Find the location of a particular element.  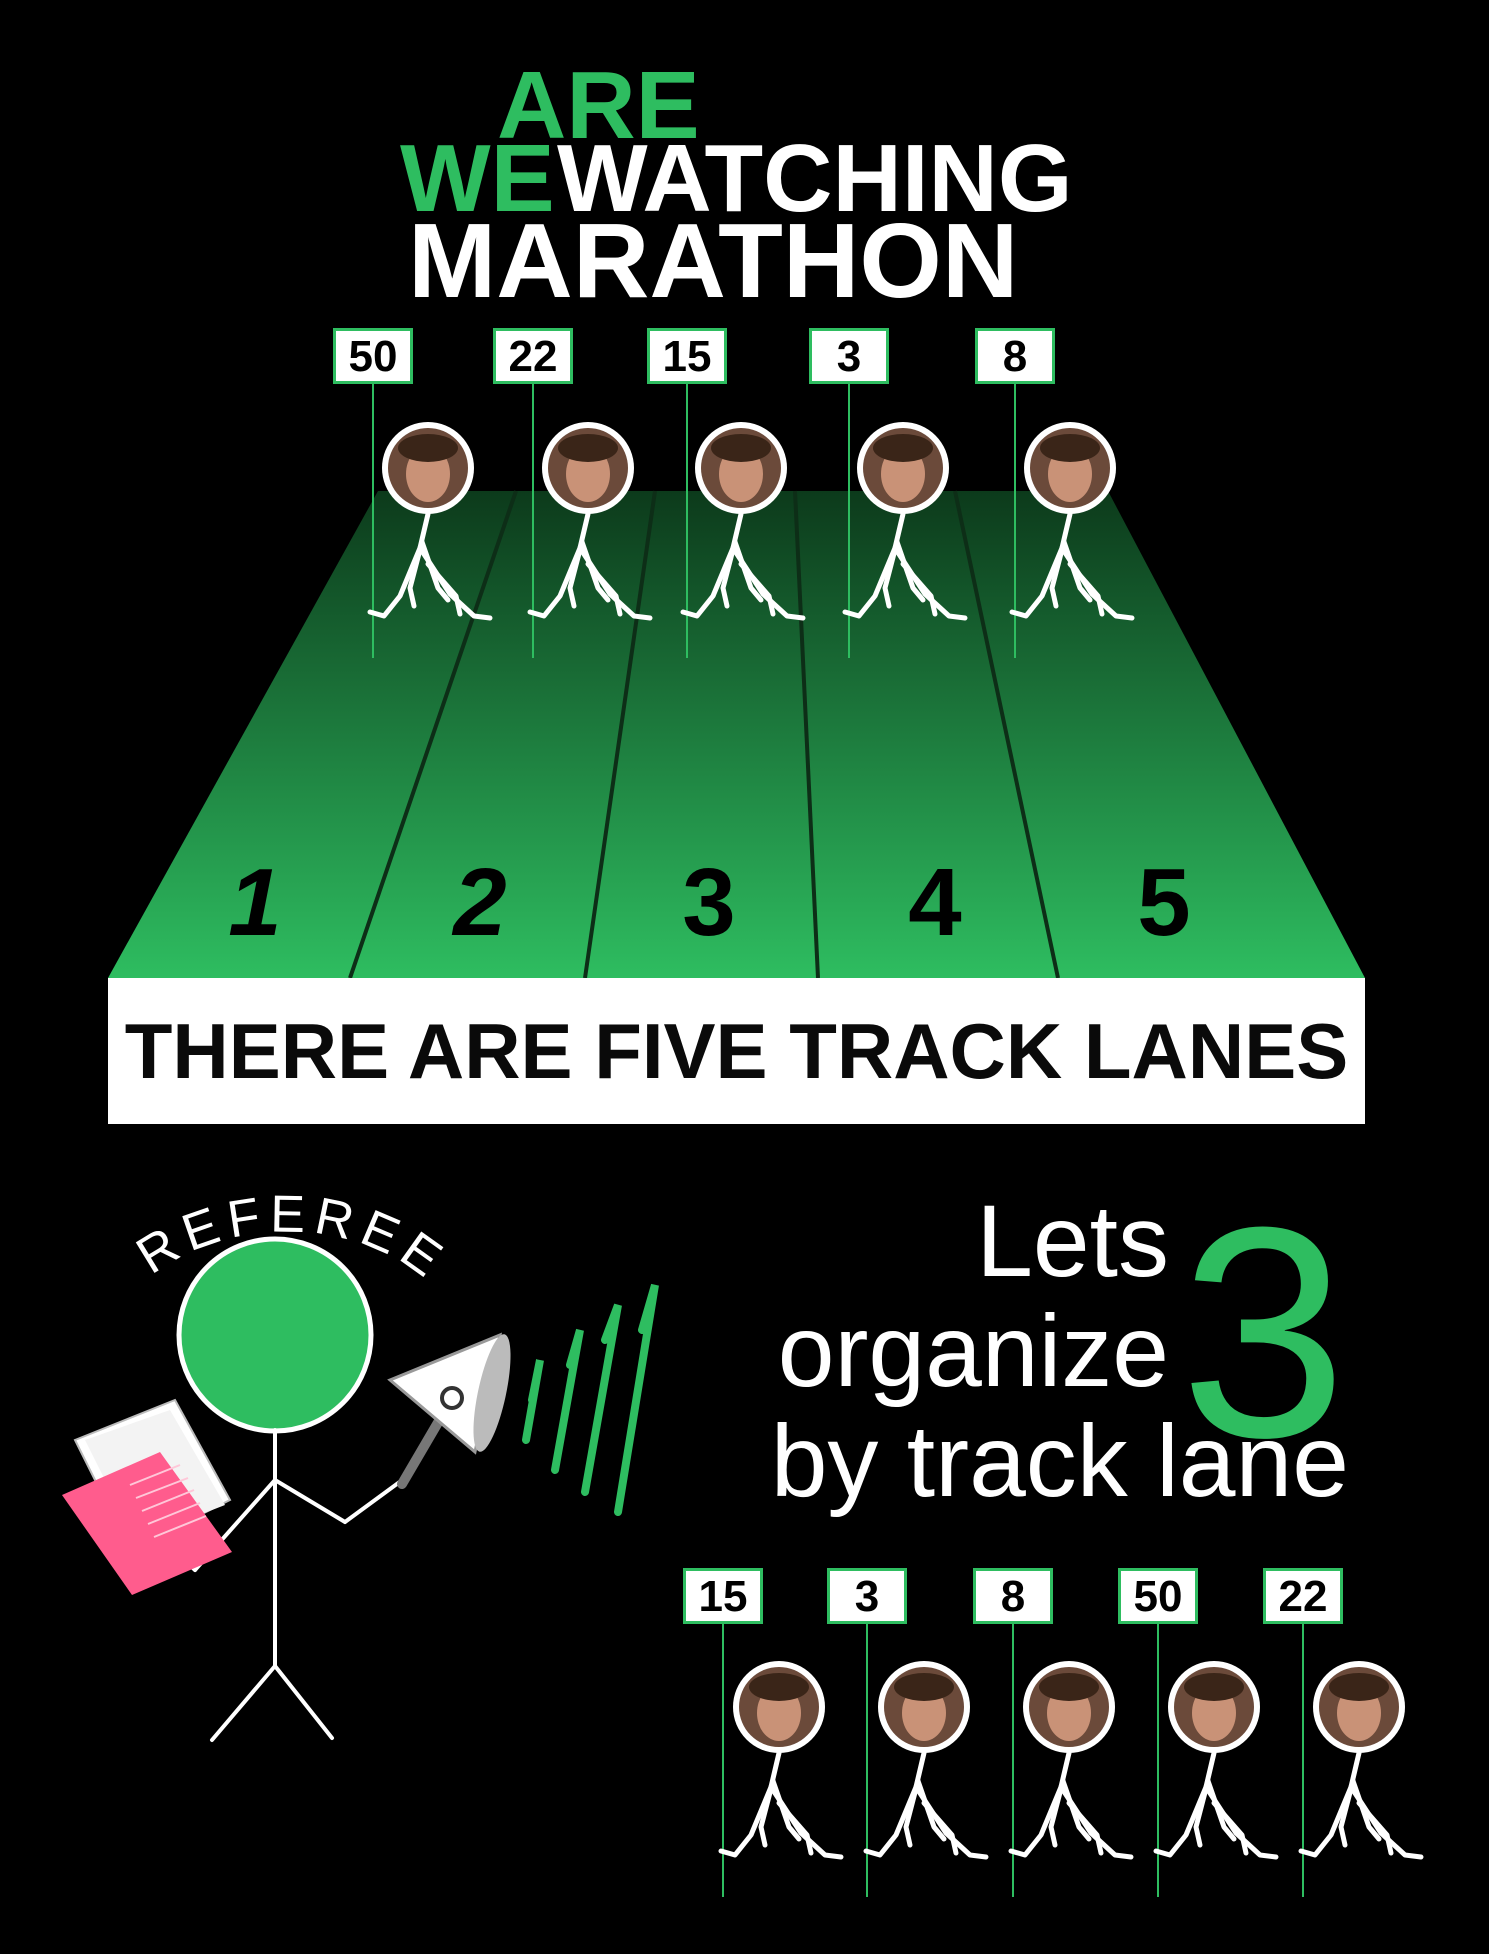

title-word-we: WE is located at coordinates (477, 178).